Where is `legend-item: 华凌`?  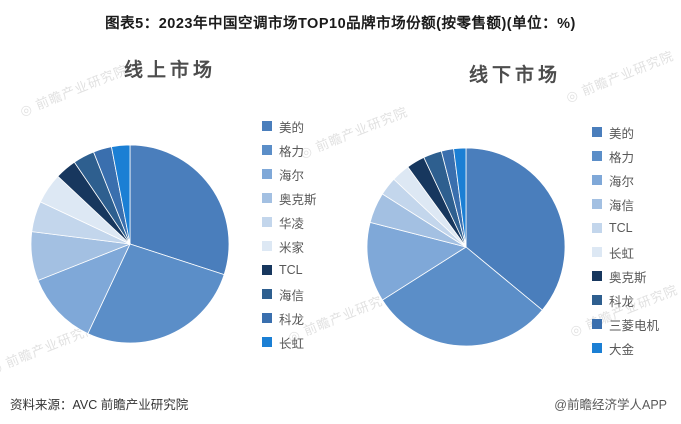 legend-item: 华凌 is located at coordinates (289, 222).